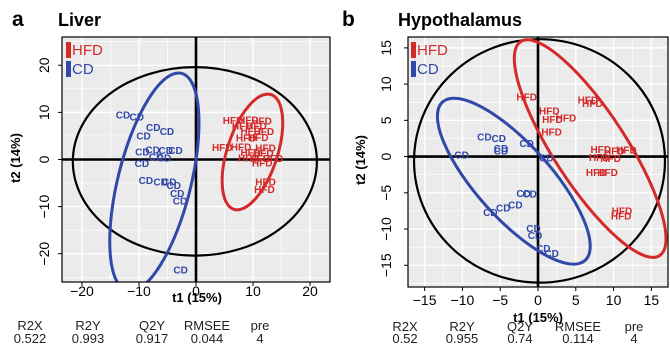 Image resolution: width=670 pixels, height=362 pixels. What do you see at coordinates (520, 326) in the screenshot?
I see `stats-header: Q2Y` at bounding box center [520, 326].